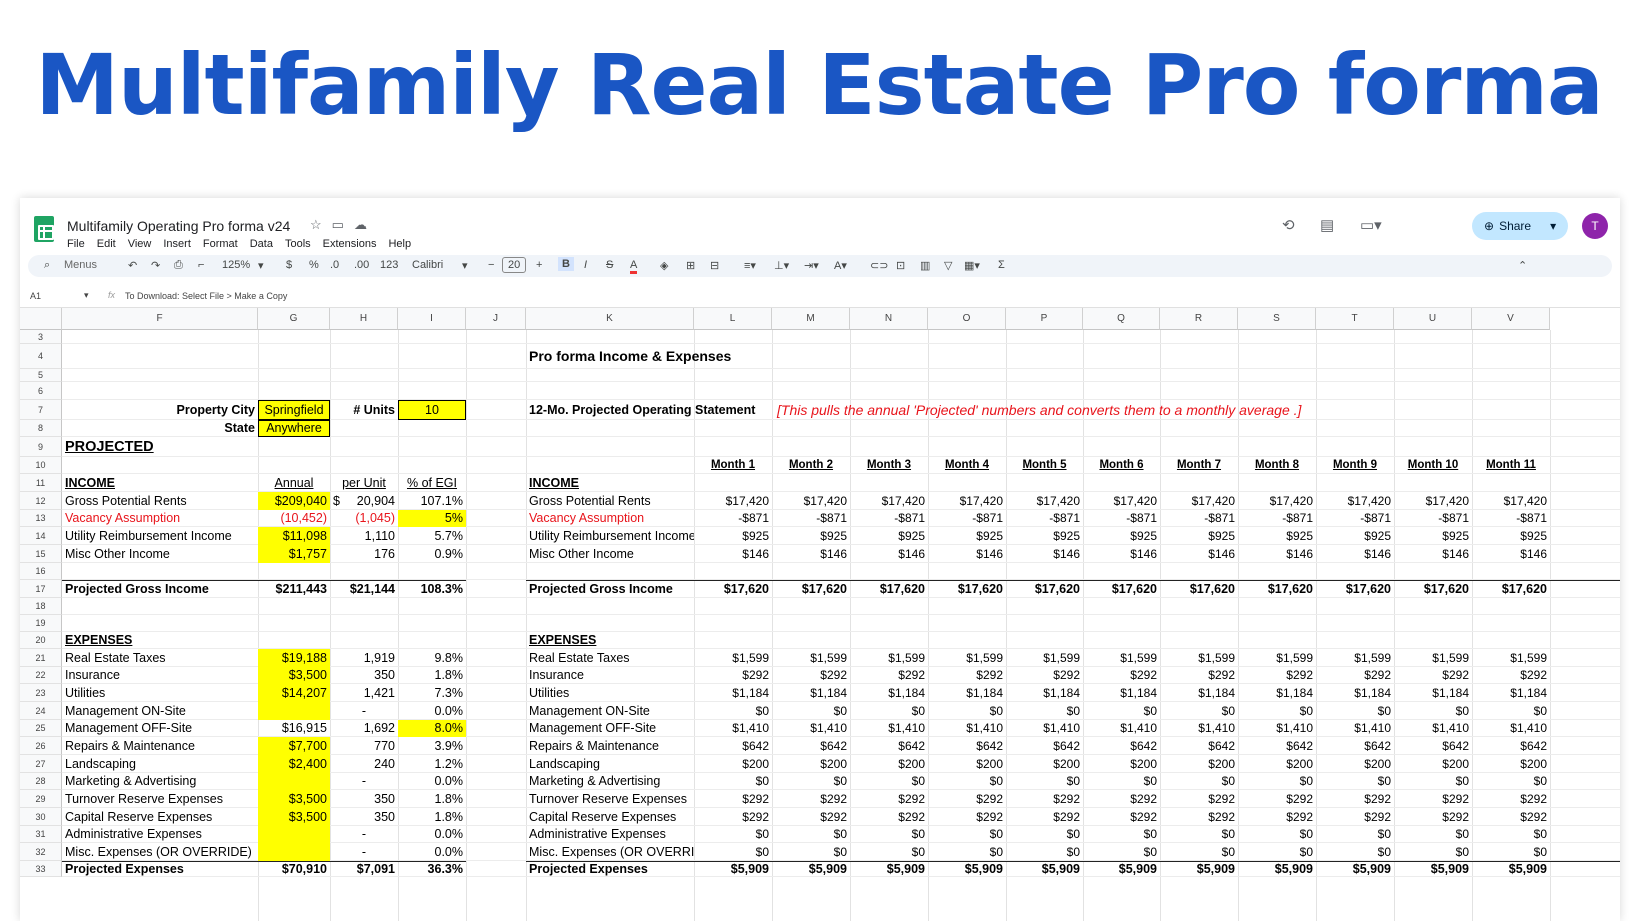  I want to click on expense-label: Capital Reserve Expenses, so click(139, 817).